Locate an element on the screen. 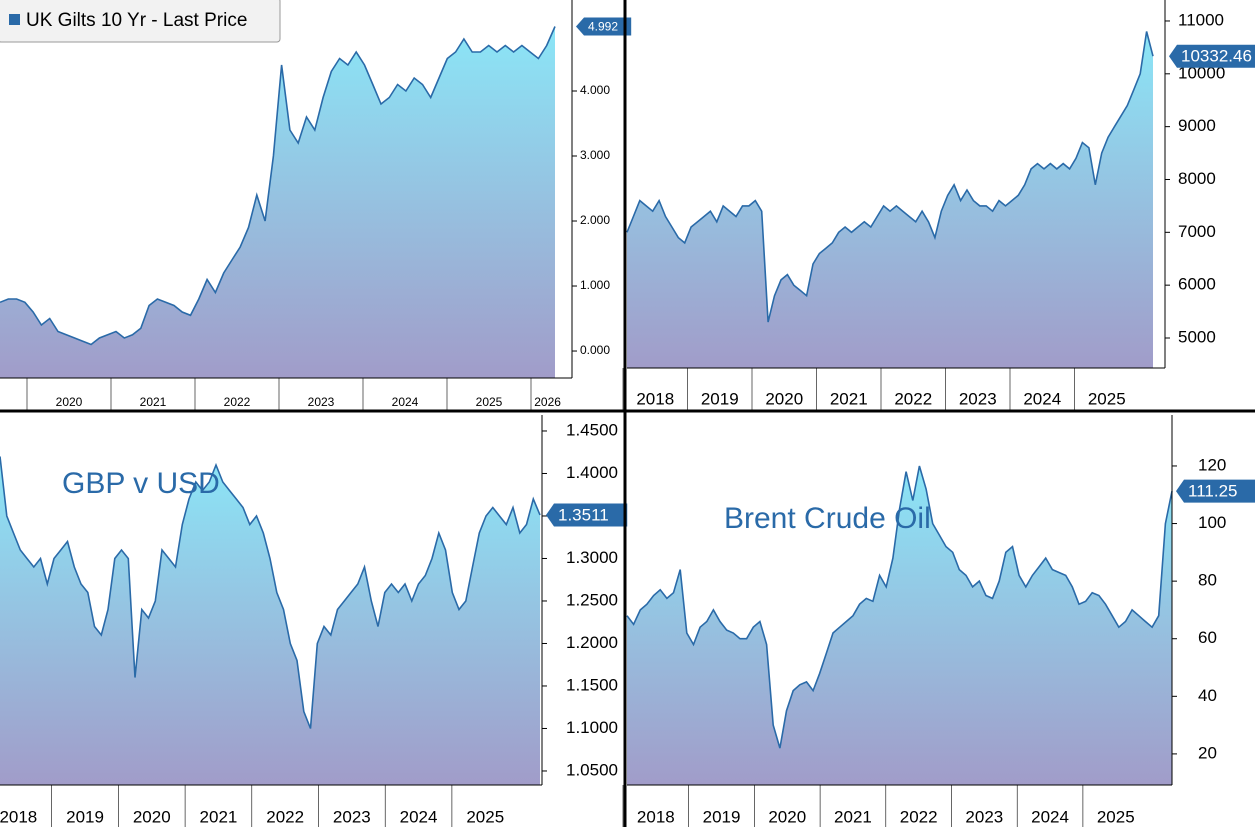 Image resolution: width=1255 pixels, height=827 pixels. y-tick-label: 100 is located at coordinates (1212, 522).